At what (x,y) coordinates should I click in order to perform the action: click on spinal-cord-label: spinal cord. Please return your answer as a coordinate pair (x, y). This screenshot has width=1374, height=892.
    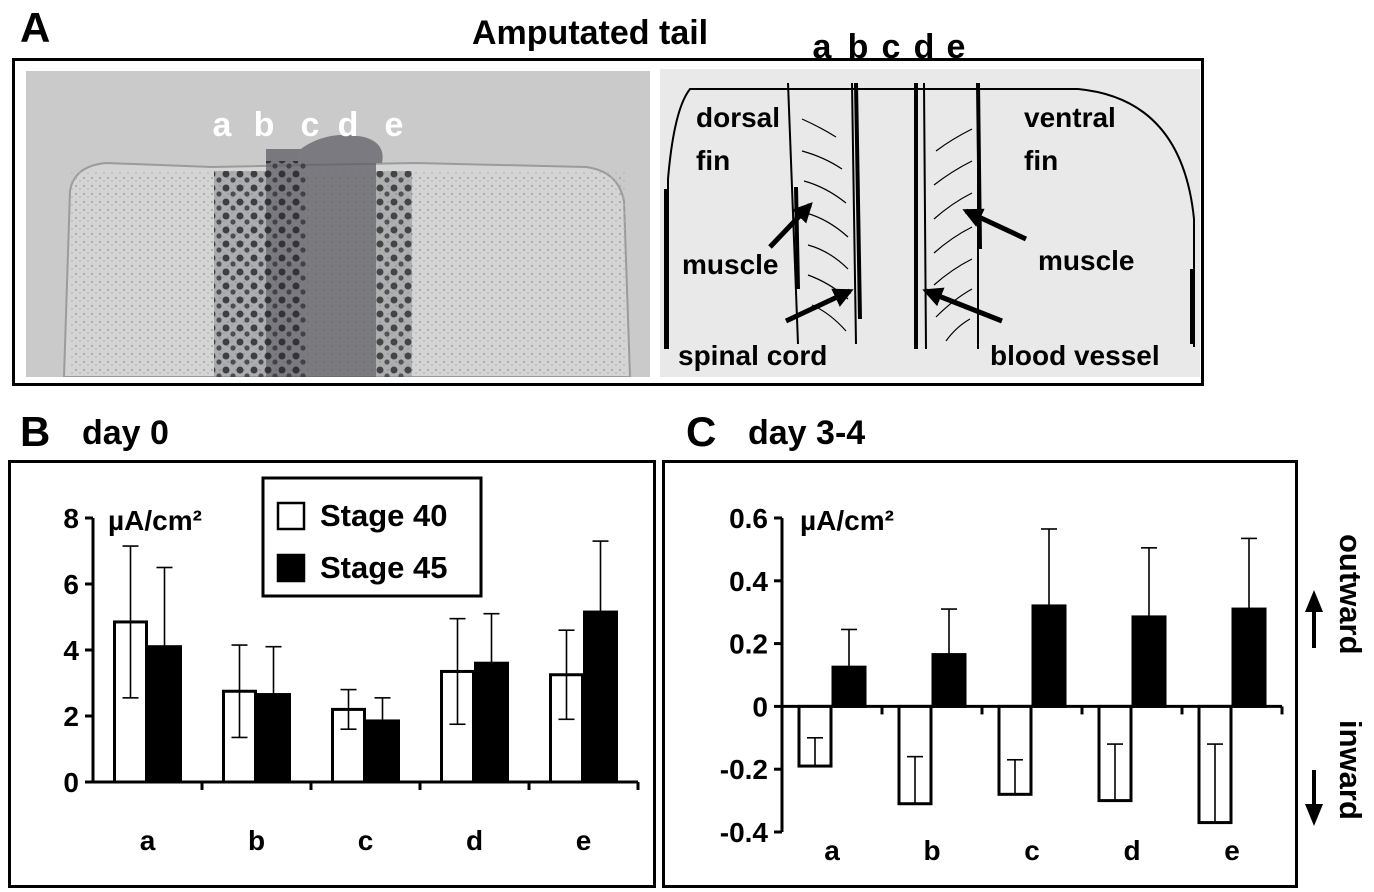
    Looking at the image, I should click on (752, 355).